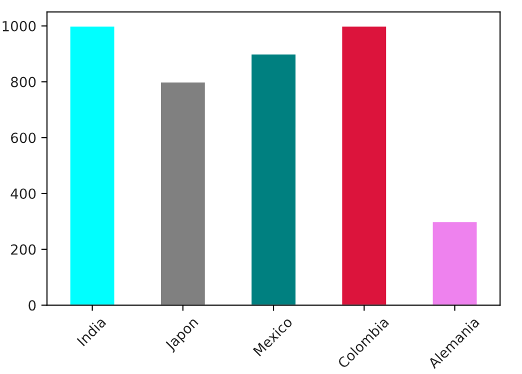 The width and height of the screenshot is (522, 374). What do you see at coordinates (32, 305) in the screenshot?
I see `y-tick-label: 0` at bounding box center [32, 305].